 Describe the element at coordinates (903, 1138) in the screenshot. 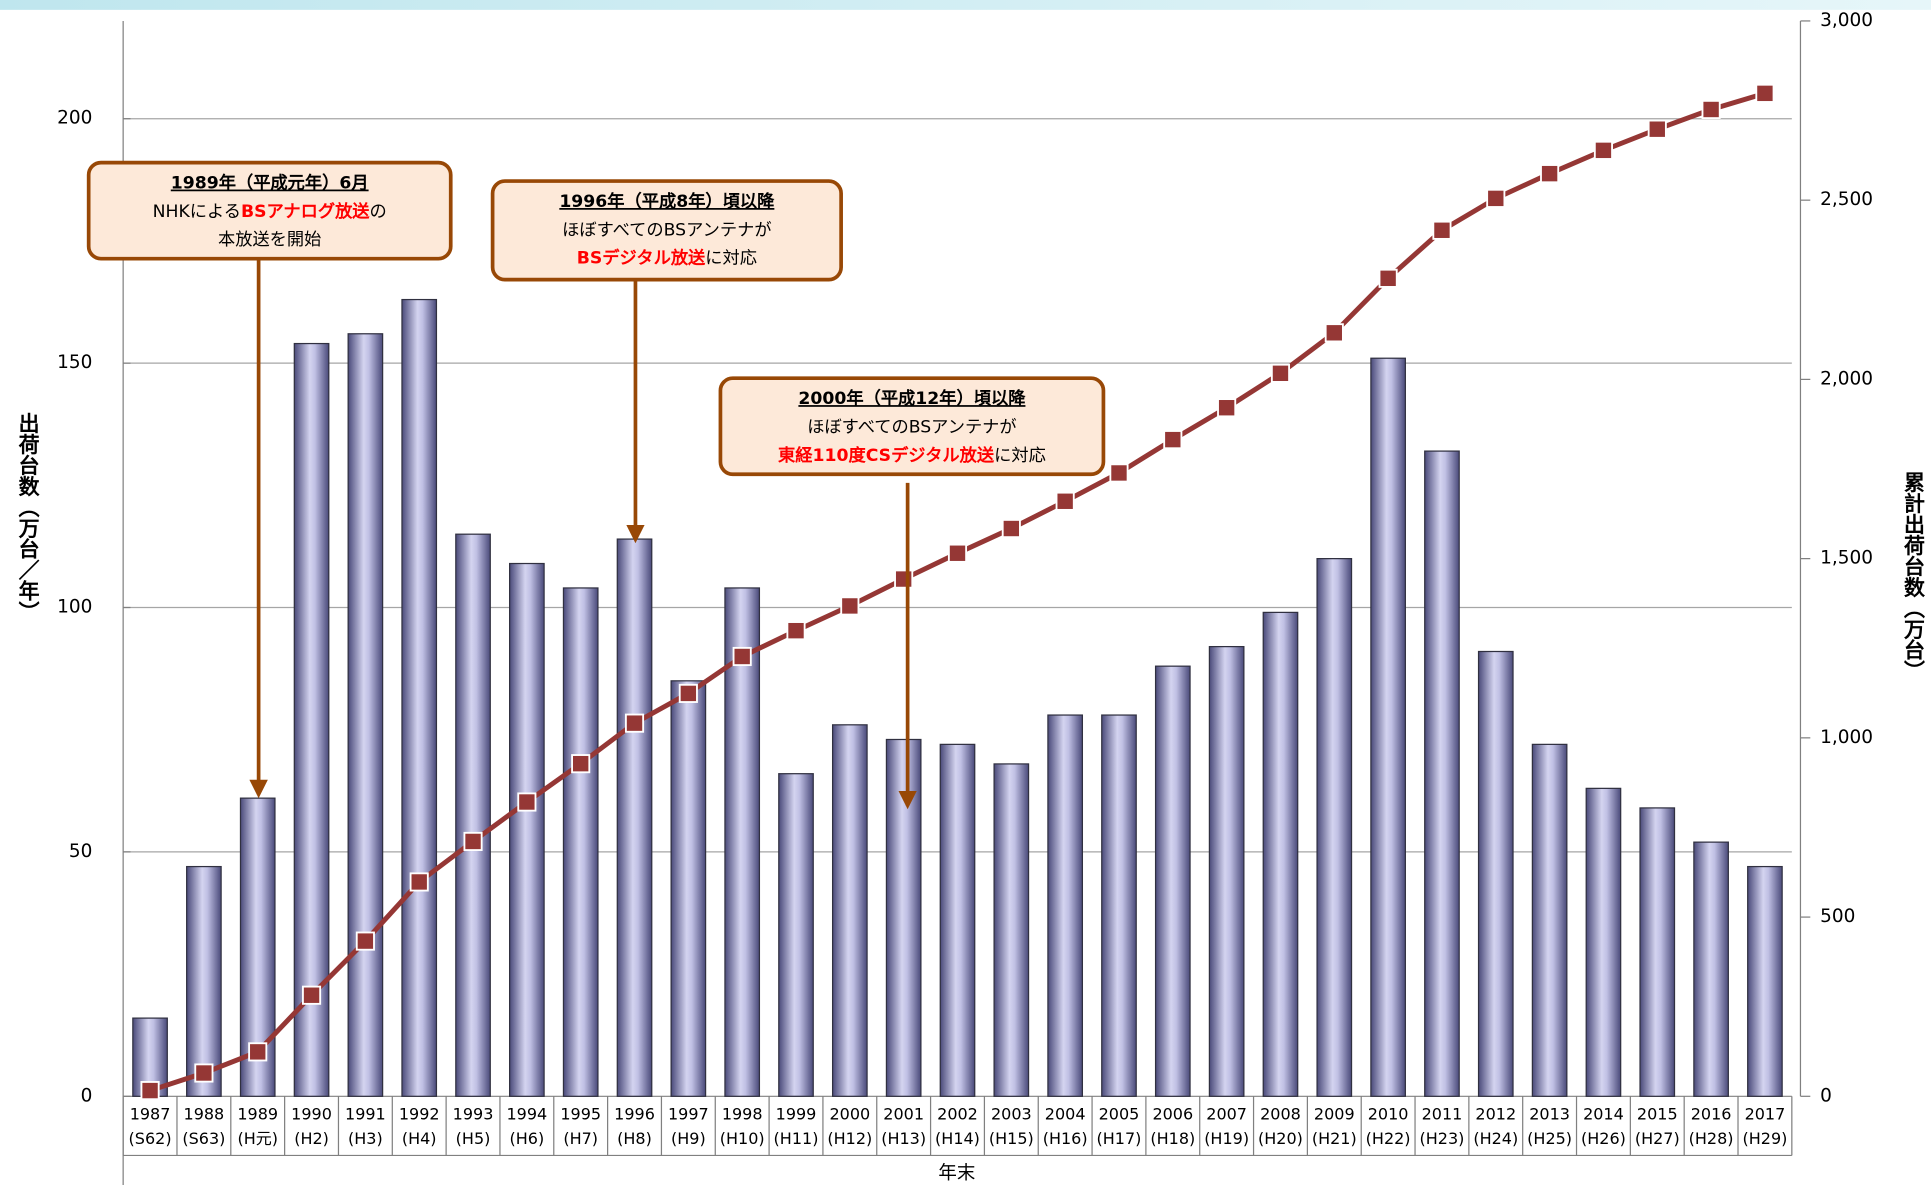

I see `x-tick-label: (H13)` at that location.